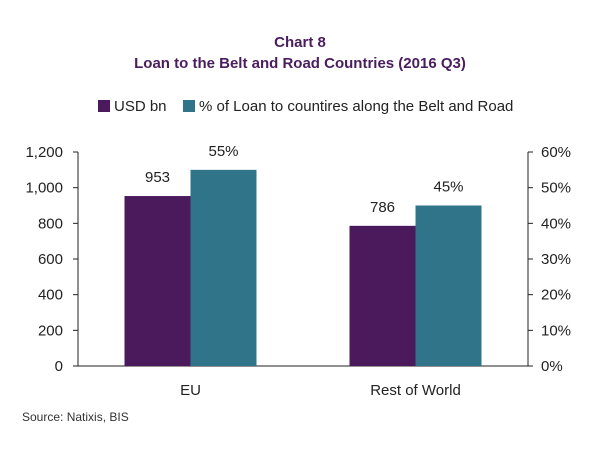 This screenshot has width=600, height=468. What do you see at coordinates (304, 179) in the screenshot?
I see `data-labels: 953 55% 786 45%` at bounding box center [304, 179].